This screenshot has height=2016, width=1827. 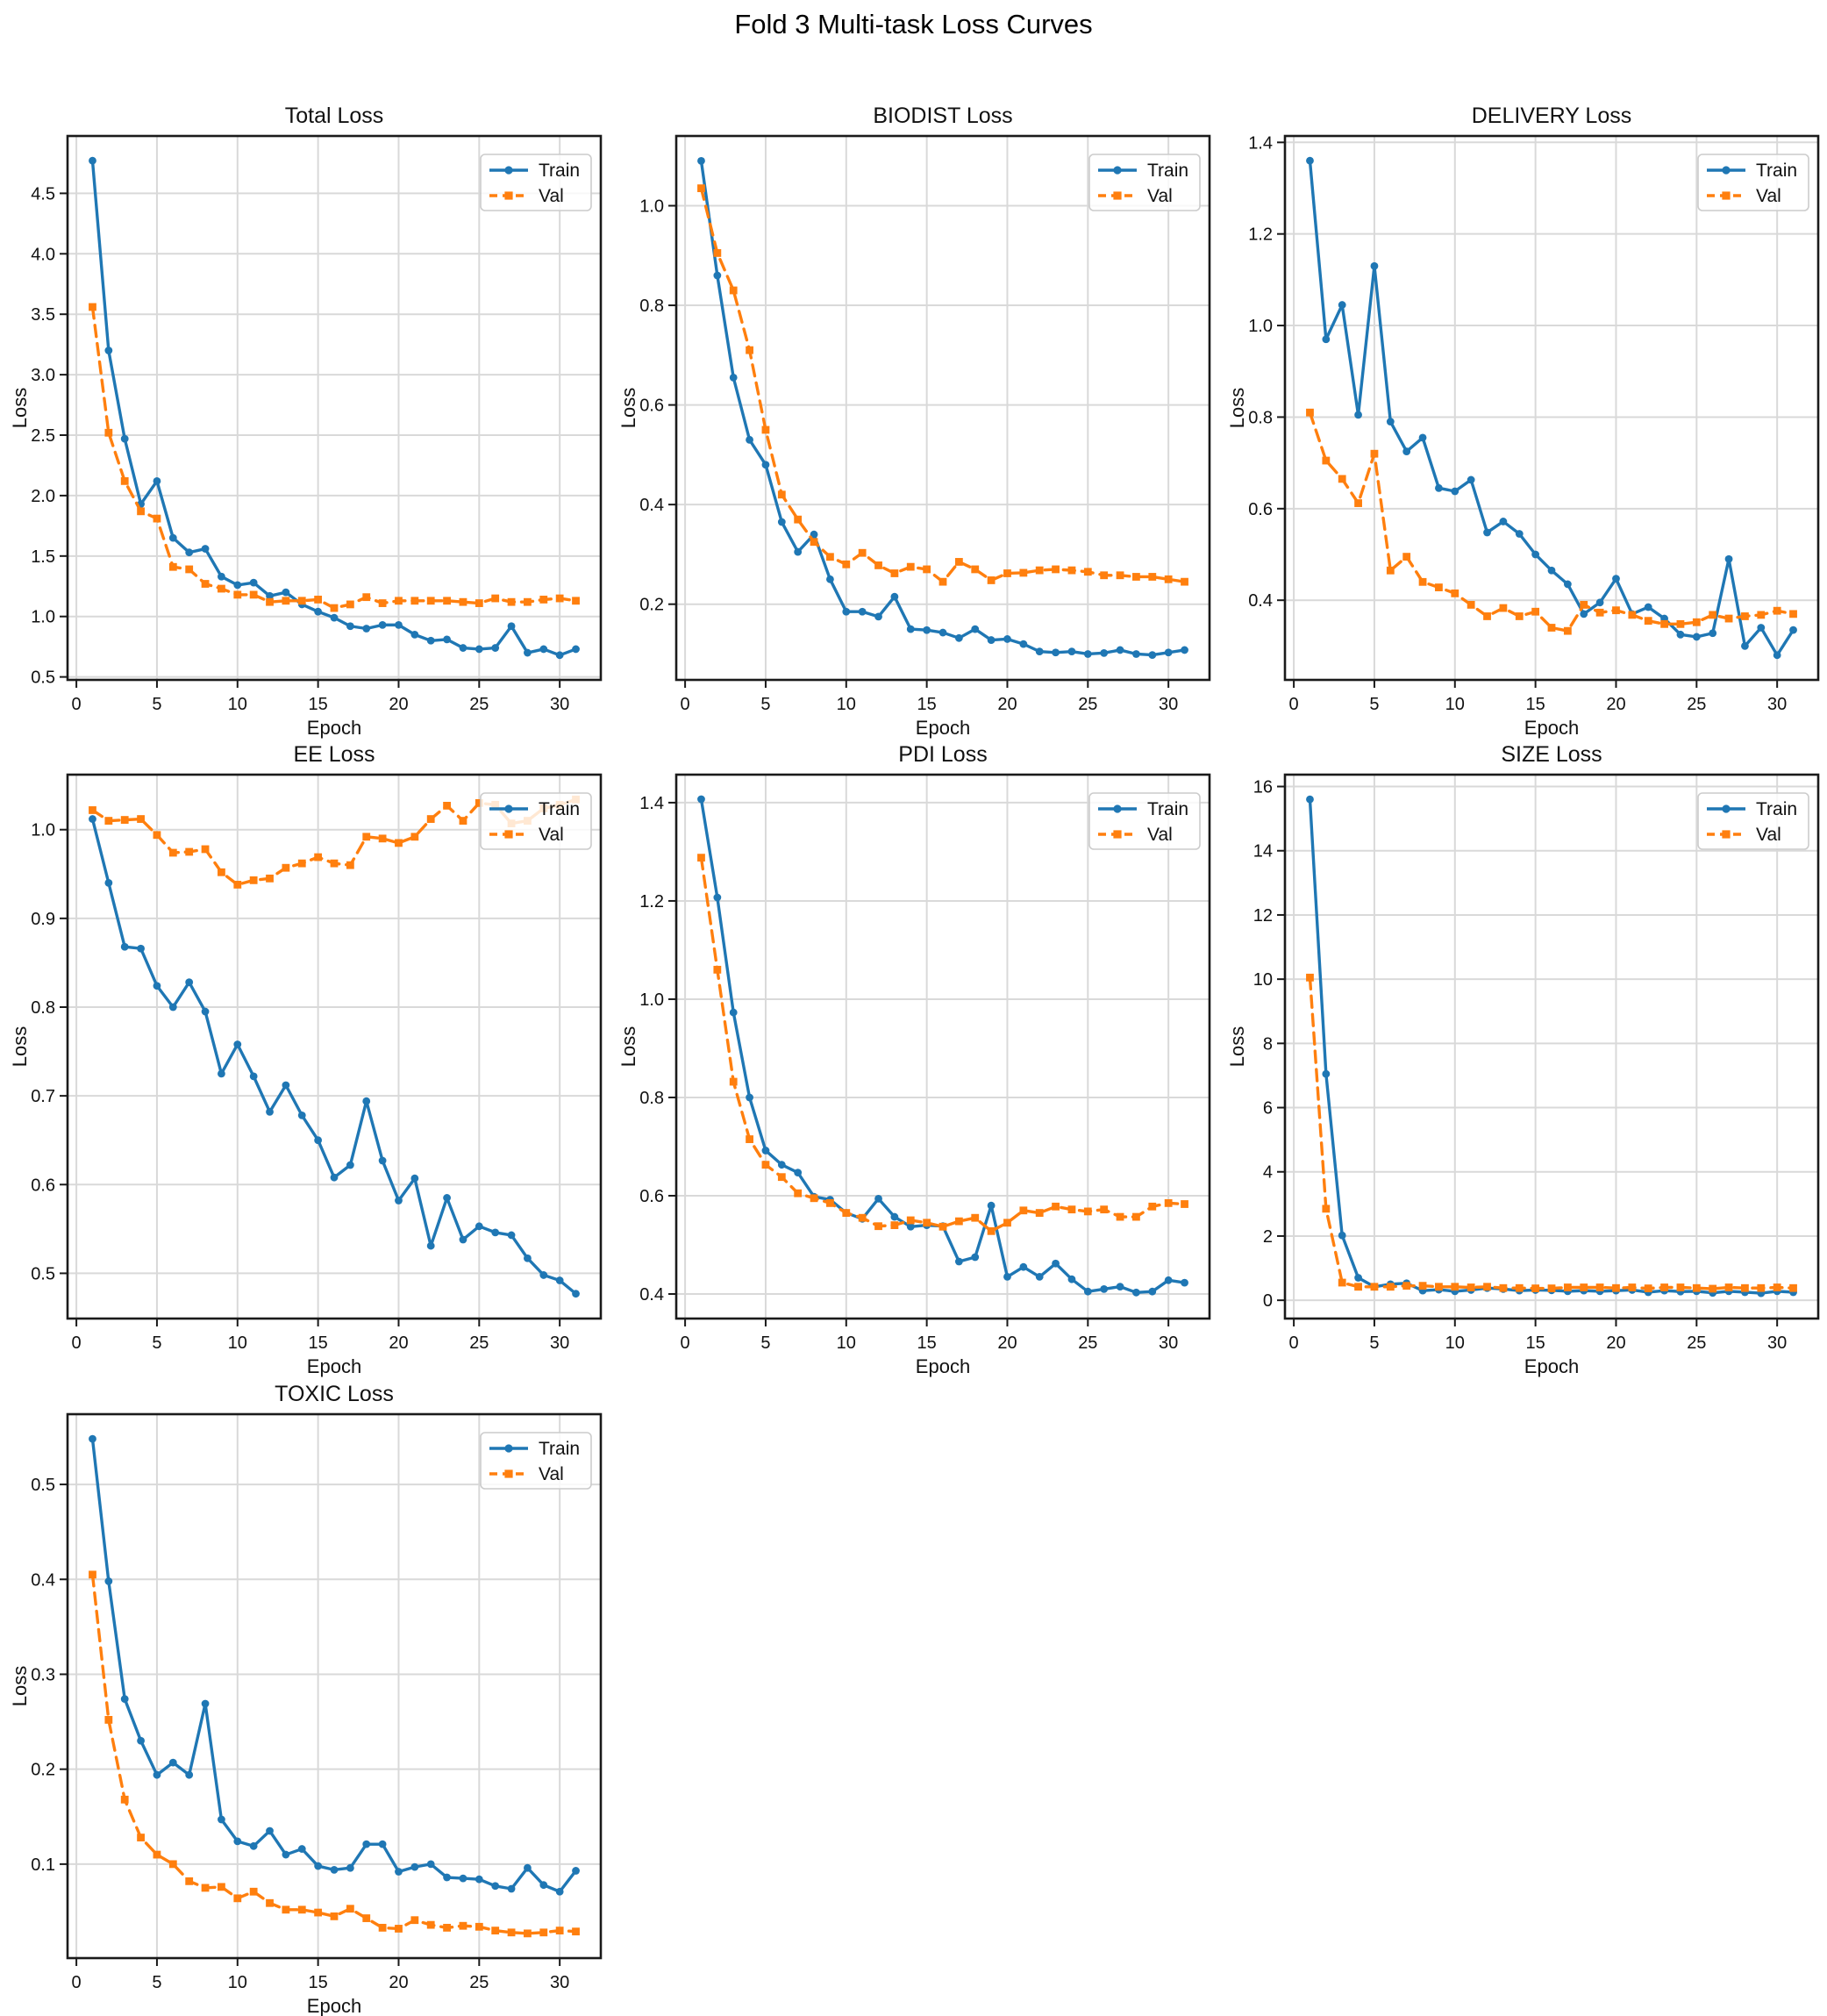 I want to click on axes-border, so click(x=334, y=408).